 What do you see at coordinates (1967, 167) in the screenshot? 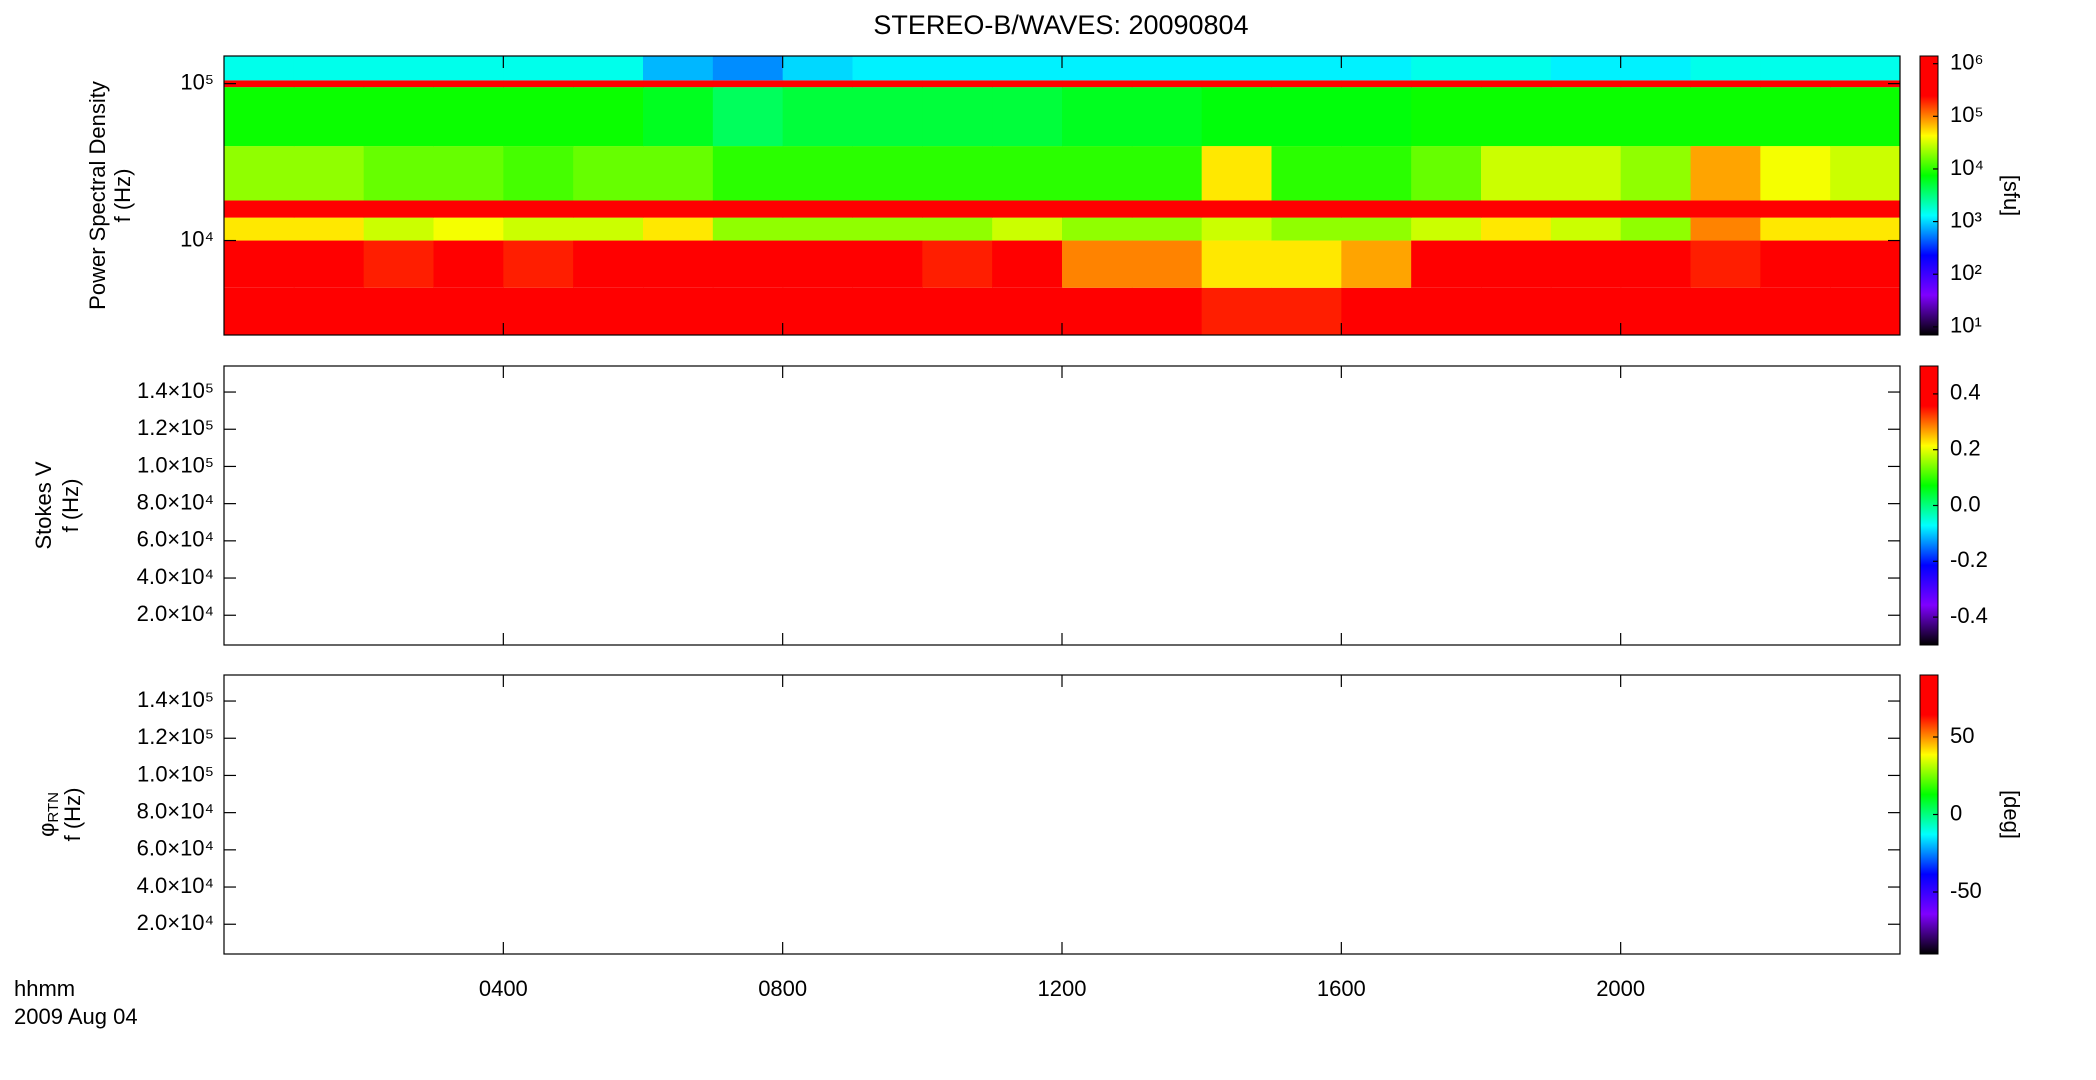
I see `colorbar-tick-label: 10⁴` at bounding box center [1967, 167].